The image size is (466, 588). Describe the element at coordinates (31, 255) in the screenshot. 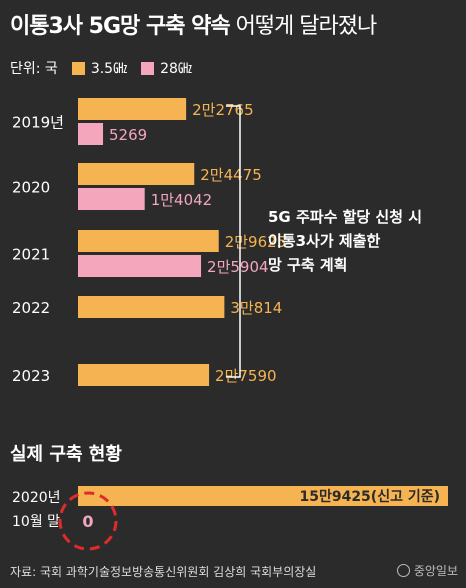

I see `category-label: 2021` at that location.